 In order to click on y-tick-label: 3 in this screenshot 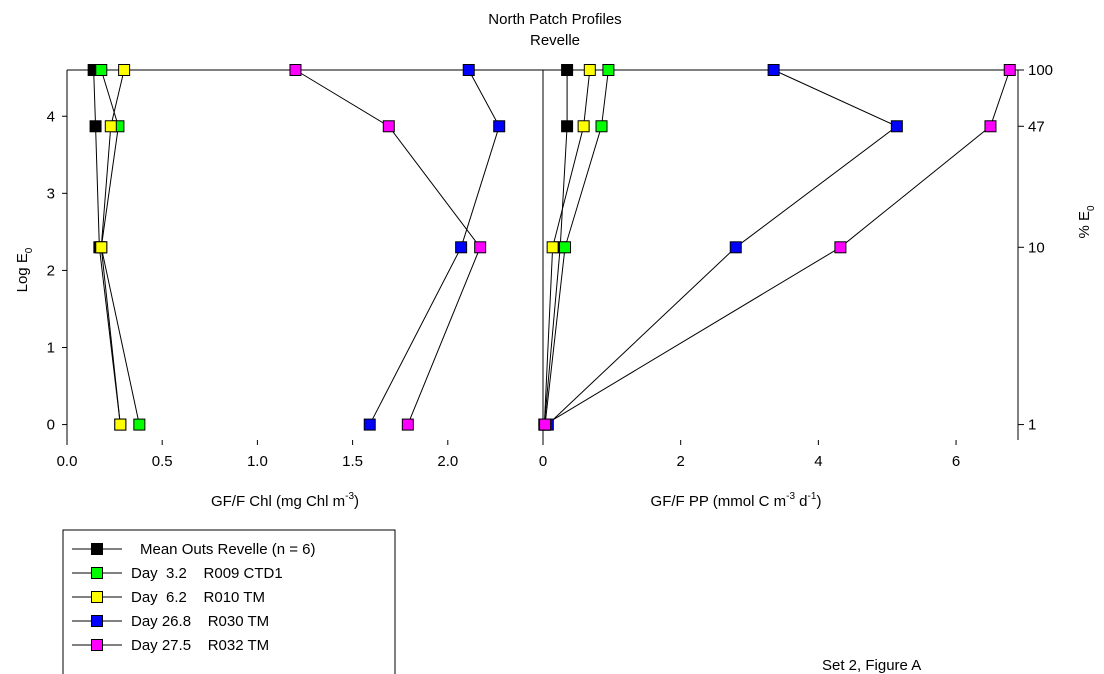, I will do `click(51, 193)`.